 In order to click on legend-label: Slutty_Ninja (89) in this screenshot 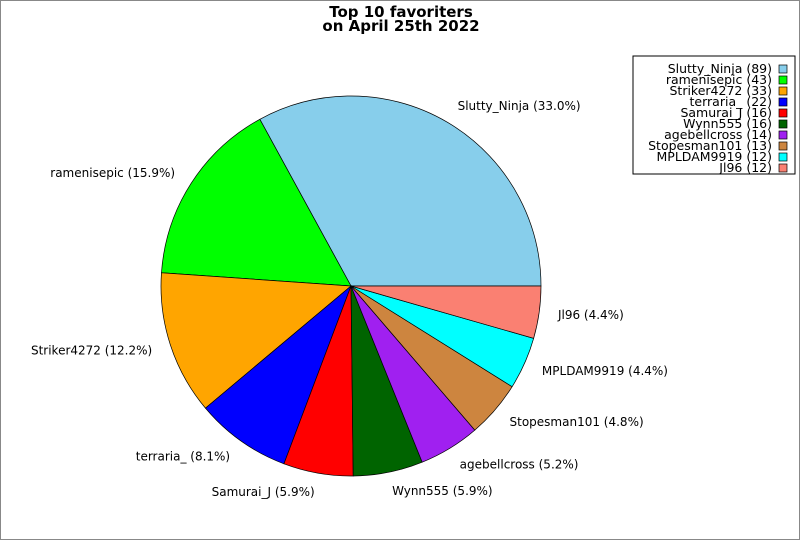, I will do `click(720, 68)`.